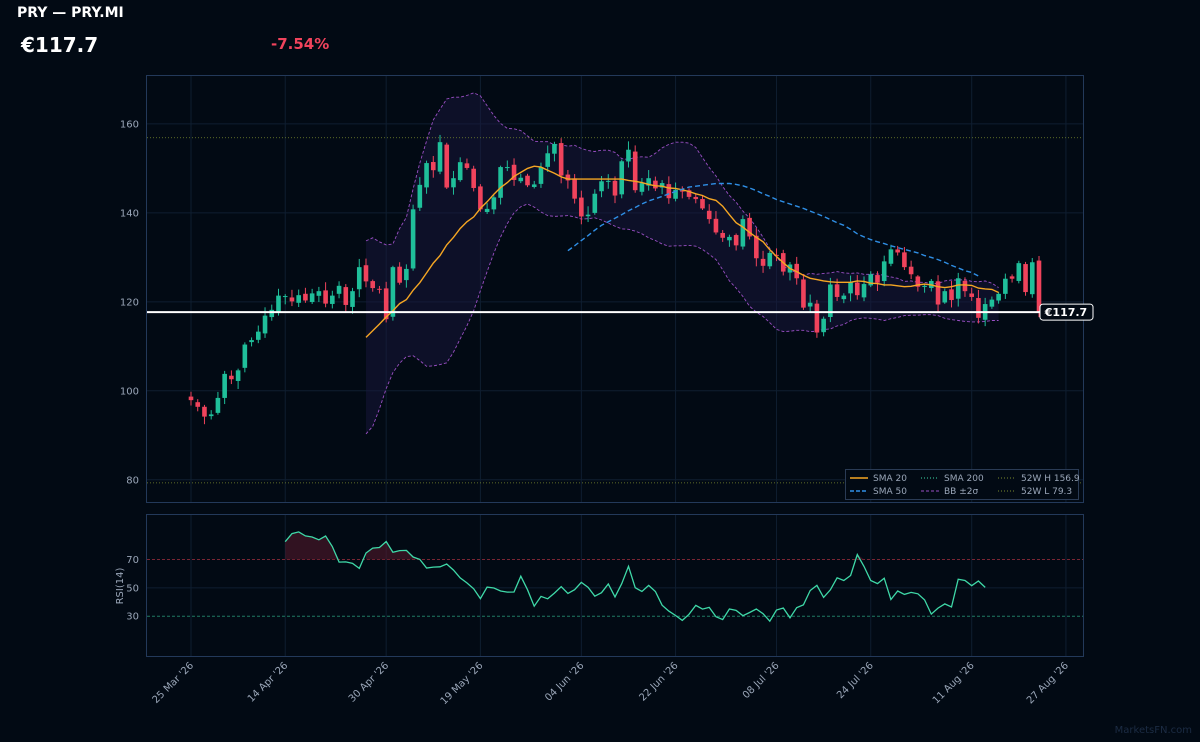 The image size is (1200, 742). Describe the element at coordinates (961, 492) in the screenshot. I see `legend-bb: BB ±2σ` at that location.